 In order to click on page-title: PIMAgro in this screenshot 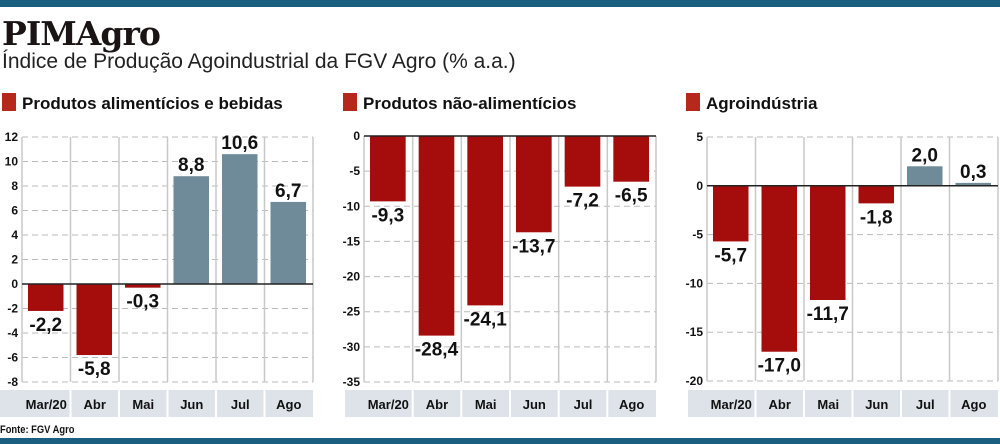, I will do `click(81, 33)`.